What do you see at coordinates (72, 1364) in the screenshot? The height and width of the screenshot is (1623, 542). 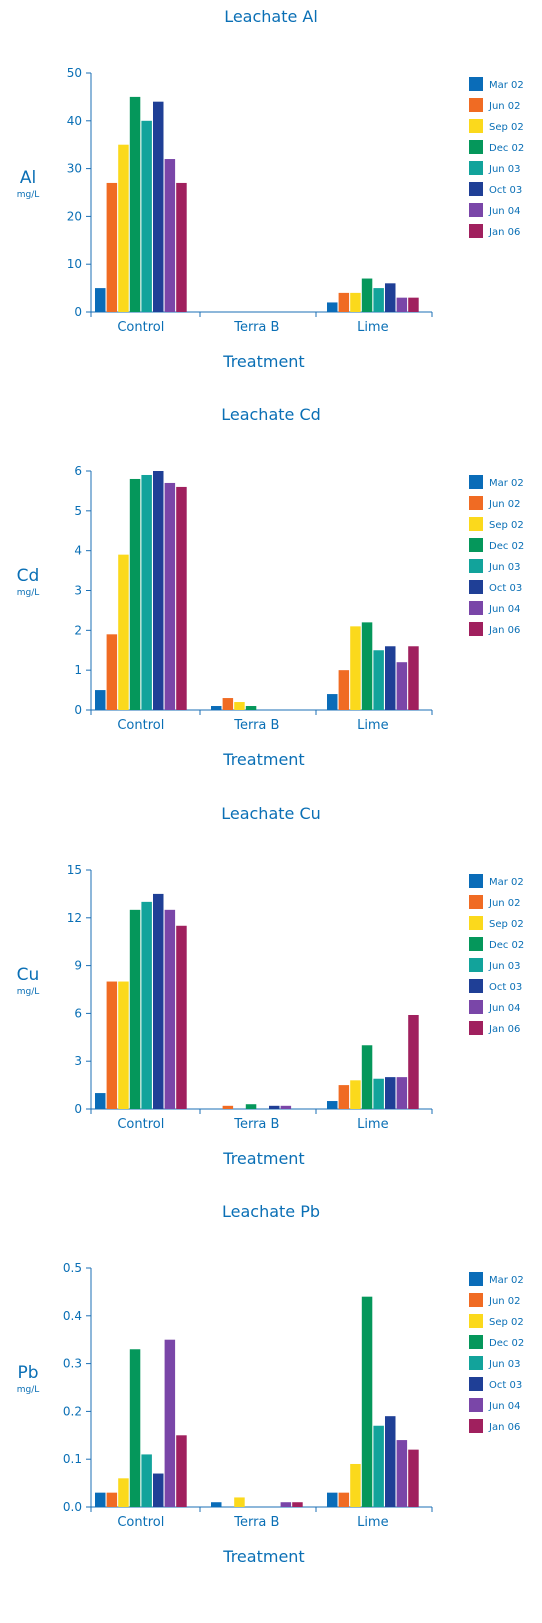 I see `y-tick-label: 0.3` at bounding box center [72, 1364].